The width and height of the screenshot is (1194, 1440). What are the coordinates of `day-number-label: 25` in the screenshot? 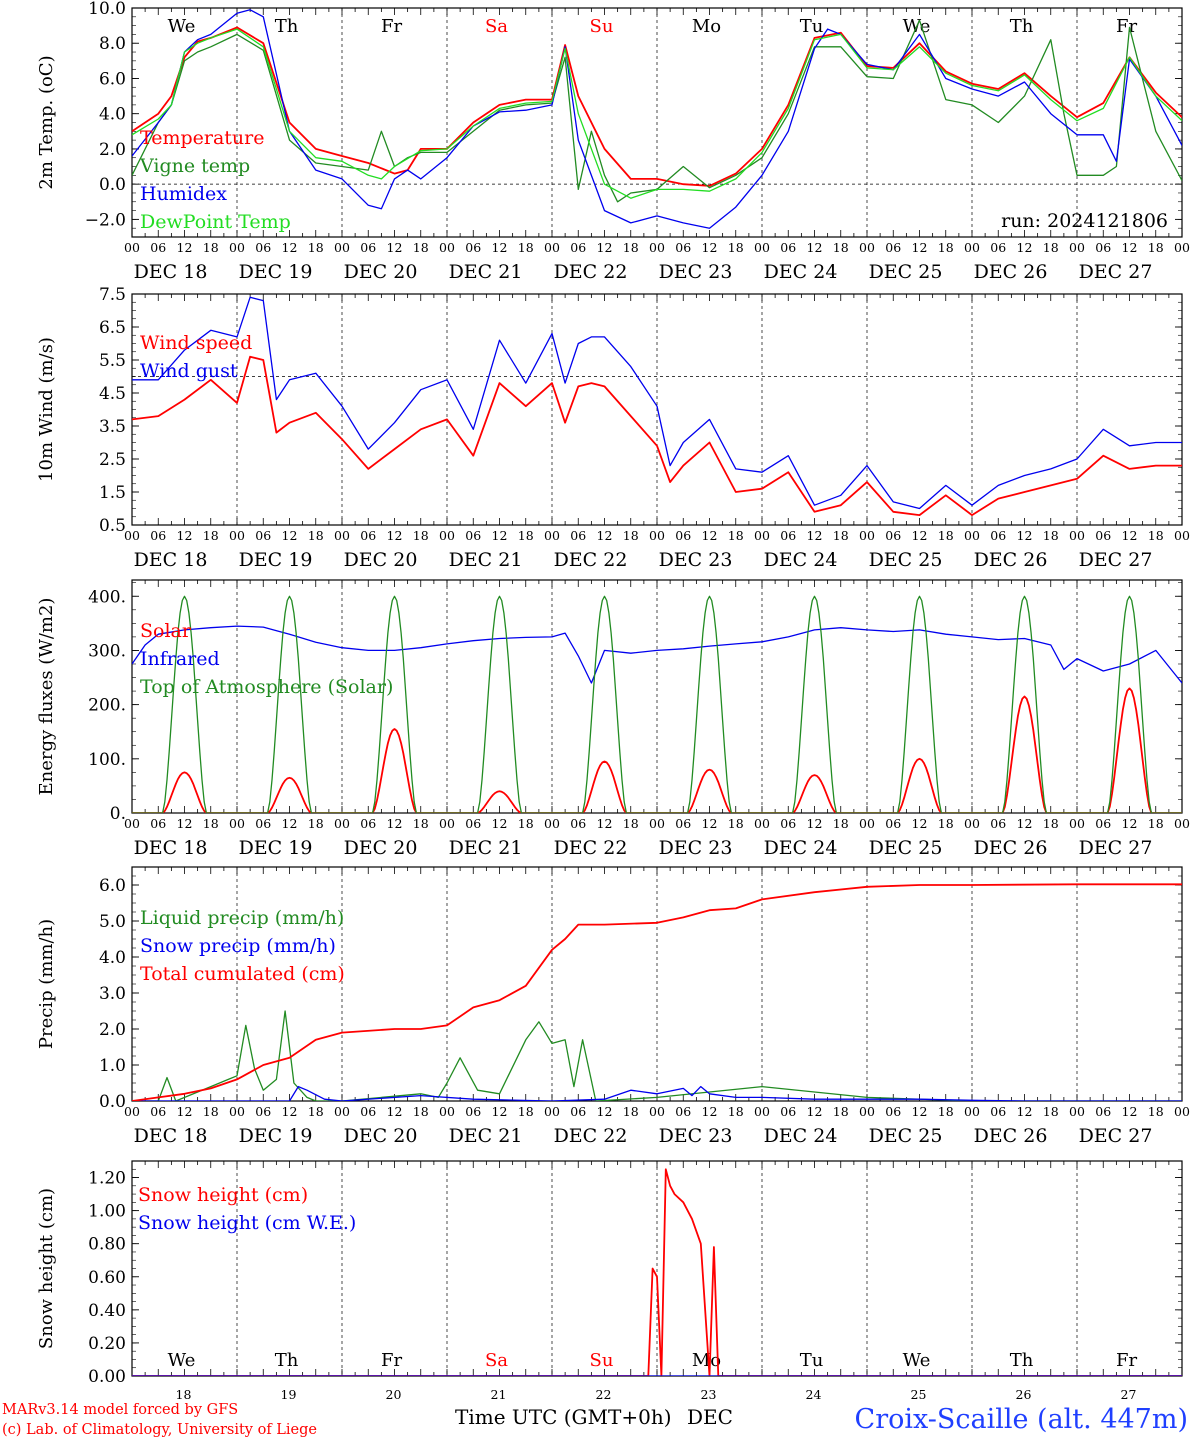 It's located at (919, 1394).